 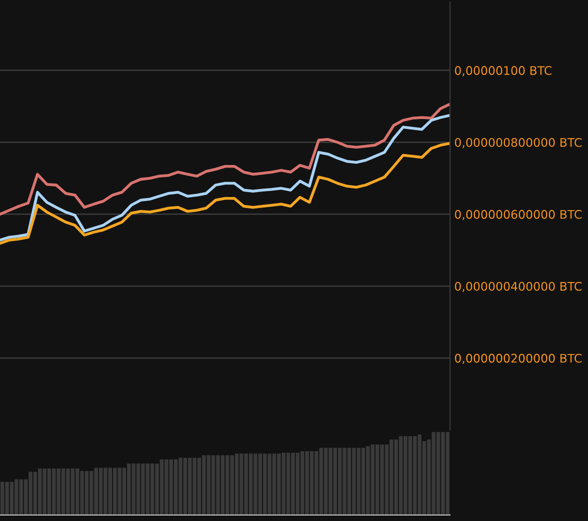 What do you see at coordinates (518, 215) in the screenshot?
I see `y-tick-label: 0,000000600000 BTC` at bounding box center [518, 215].